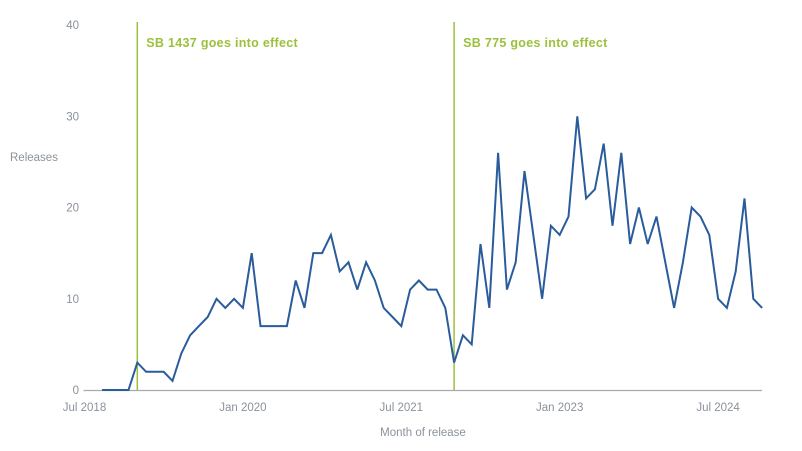 The height and width of the screenshot is (451, 802). What do you see at coordinates (72, 117) in the screenshot?
I see `y-tick-label: 30` at bounding box center [72, 117].